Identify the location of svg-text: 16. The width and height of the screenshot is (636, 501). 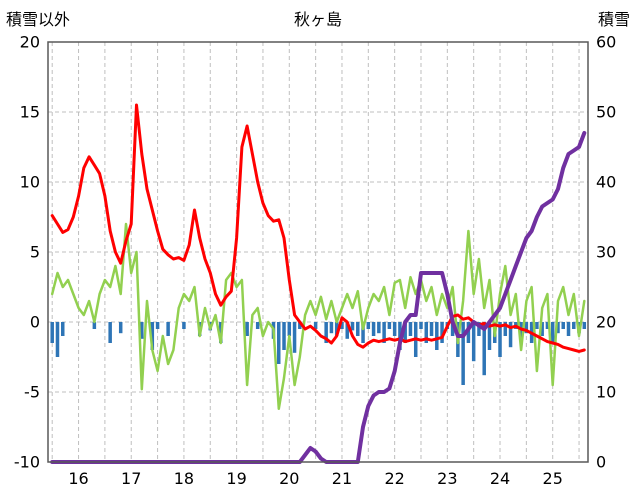
(78, 478).